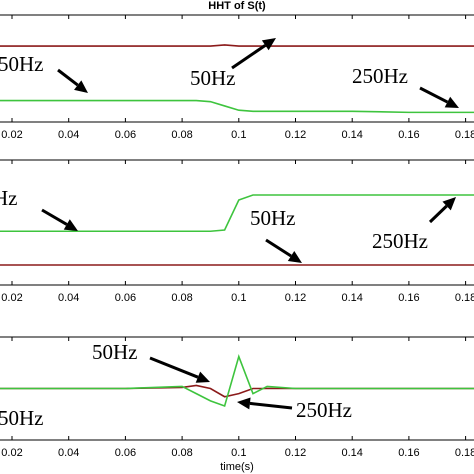 The image size is (474, 474). What do you see at coordinates (237, 6) in the screenshot?
I see `chart-title: HHT of S(t)` at bounding box center [237, 6].